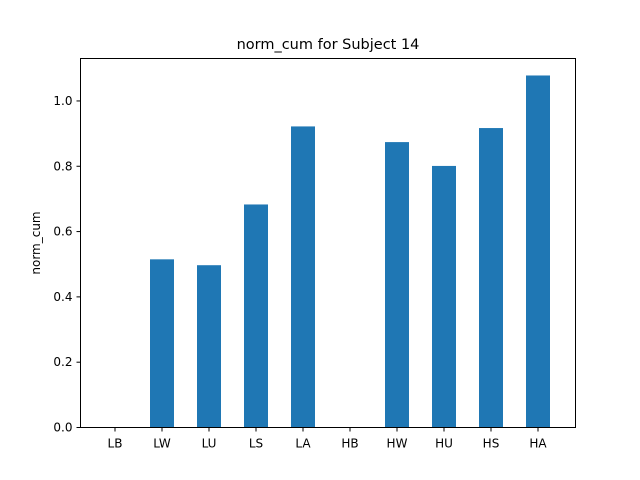  Describe the element at coordinates (538, 444) in the screenshot. I see `x-tick-label: HA` at that location.